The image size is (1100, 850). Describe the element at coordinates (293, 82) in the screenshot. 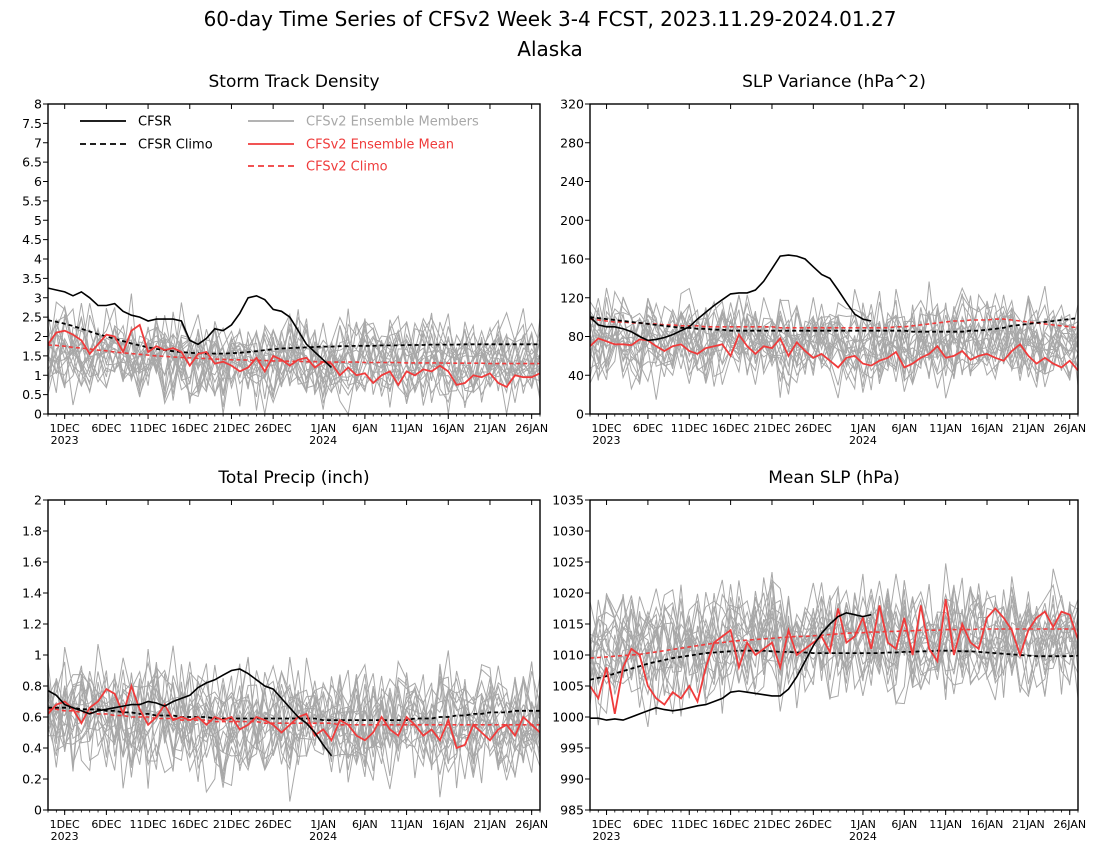

I see `panel-title: Storm Track Density` at that location.